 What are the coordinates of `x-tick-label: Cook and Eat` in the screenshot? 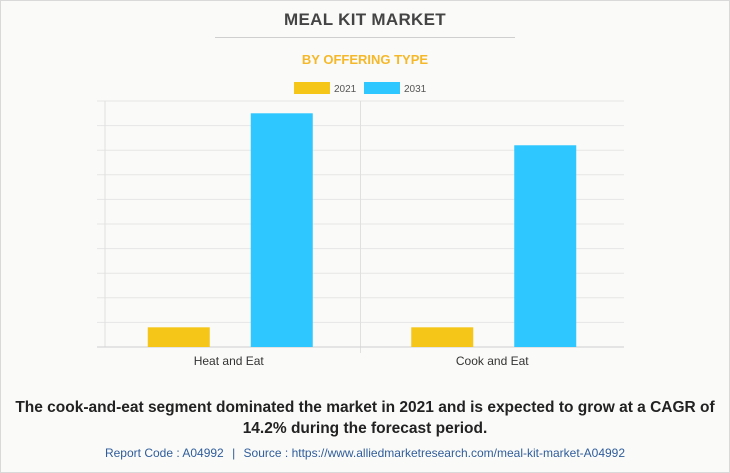 It's located at (492, 361).